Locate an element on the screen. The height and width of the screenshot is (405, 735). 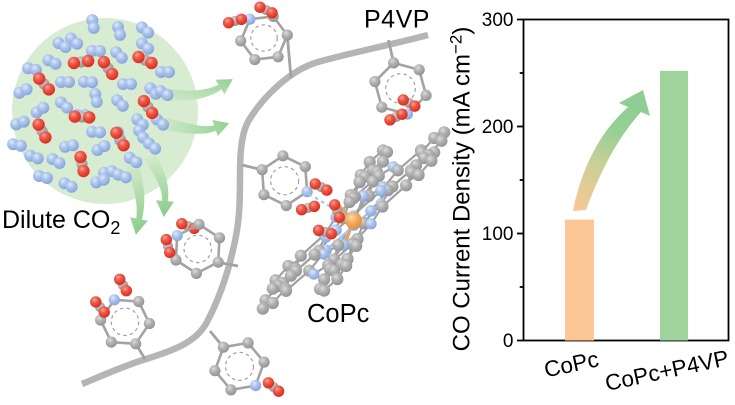
svg-text: CoPc is located at coordinates (338, 314).